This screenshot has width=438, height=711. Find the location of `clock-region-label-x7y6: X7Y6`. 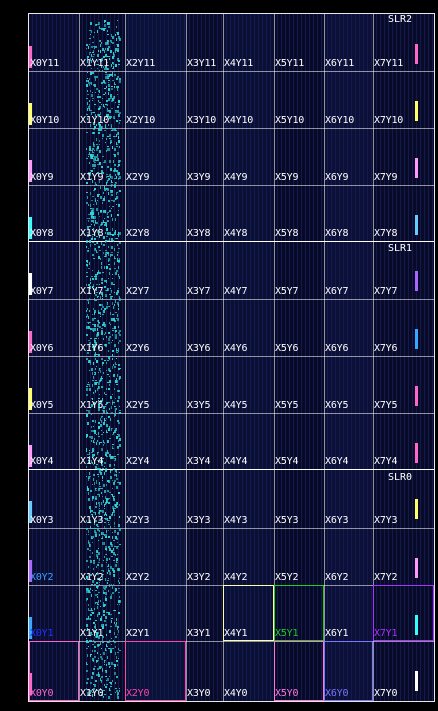

clock-region-label-x7y6: X7Y6 is located at coordinates (386, 348).